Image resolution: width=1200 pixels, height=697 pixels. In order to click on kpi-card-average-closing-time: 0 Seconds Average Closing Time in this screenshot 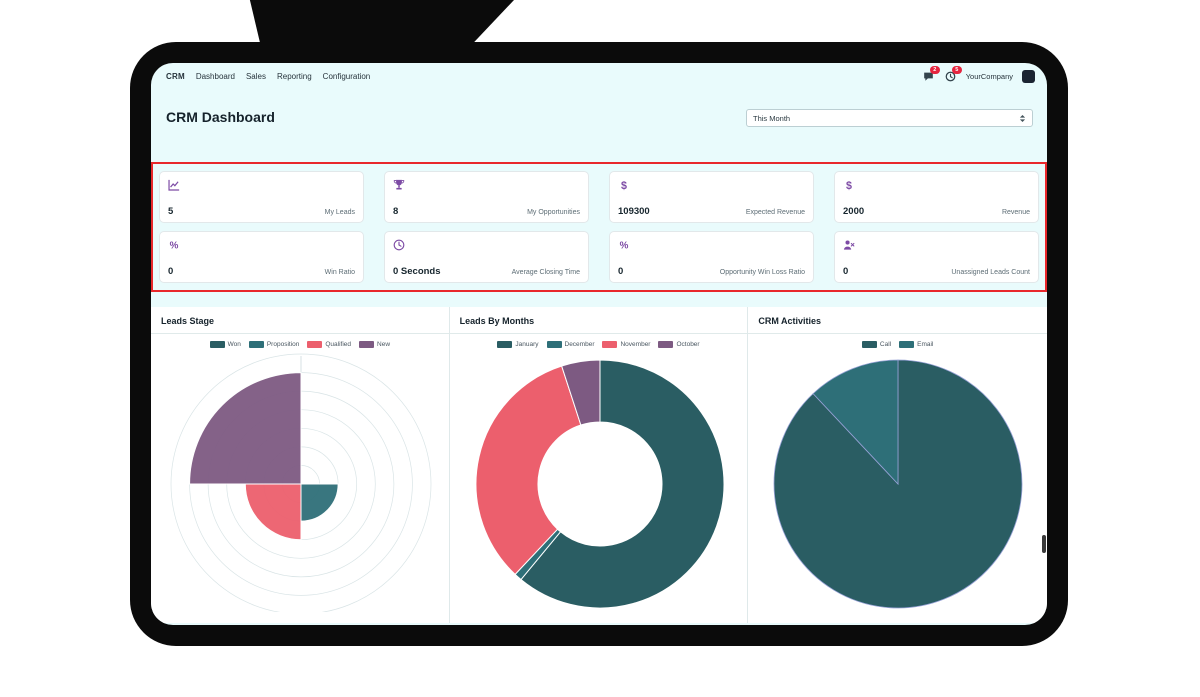, I will do `click(486, 257)`.